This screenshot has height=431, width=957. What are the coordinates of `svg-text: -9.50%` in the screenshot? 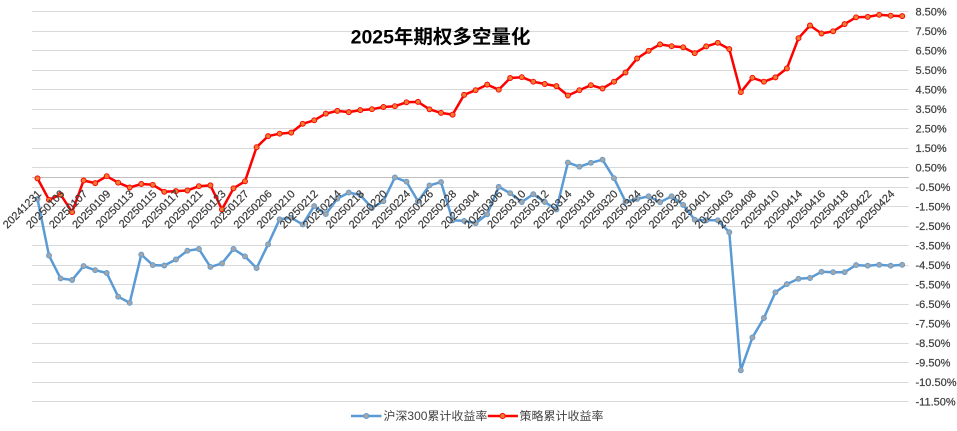 It's located at (933, 364).